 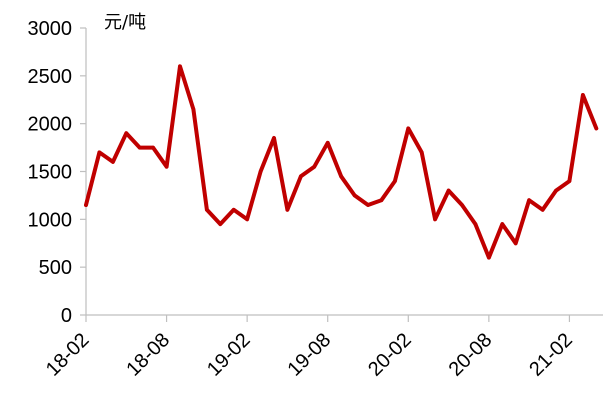 What do you see at coordinates (55, 268) in the screenshot?
I see `y-tick-label: 500` at bounding box center [55, 268].